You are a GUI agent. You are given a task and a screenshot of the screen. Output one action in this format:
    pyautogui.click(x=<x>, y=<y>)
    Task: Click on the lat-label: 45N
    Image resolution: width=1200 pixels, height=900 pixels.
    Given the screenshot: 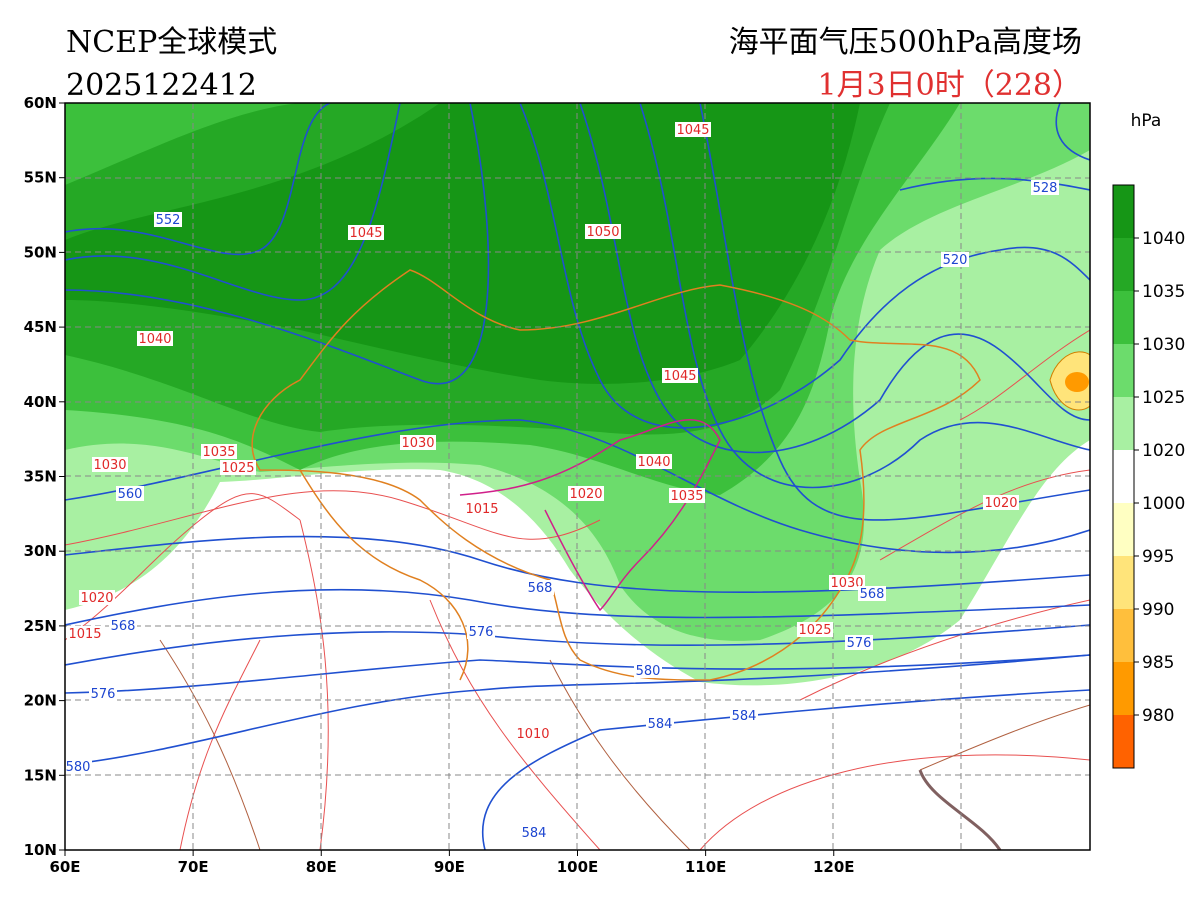 What is the action you would take?
    pyautogui.click(x=40, y=327)
    